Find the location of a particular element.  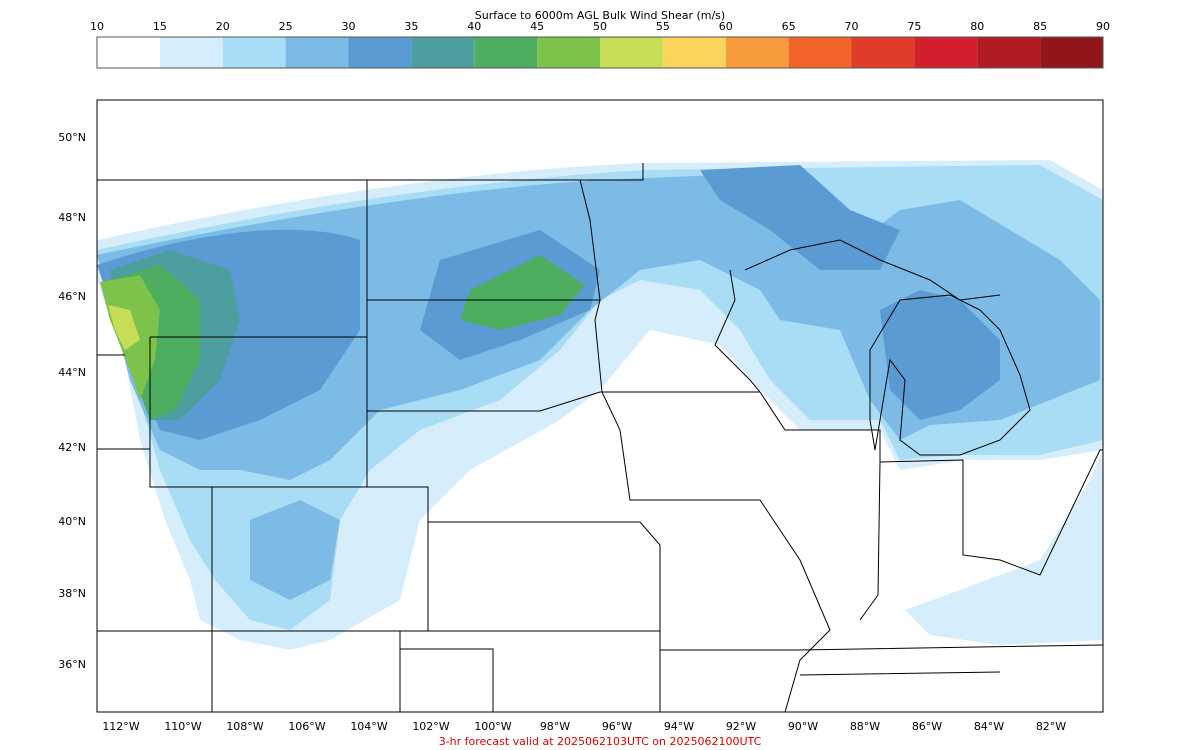

colorbar-tick-label: 85 is located at coordinates (1040, 26).